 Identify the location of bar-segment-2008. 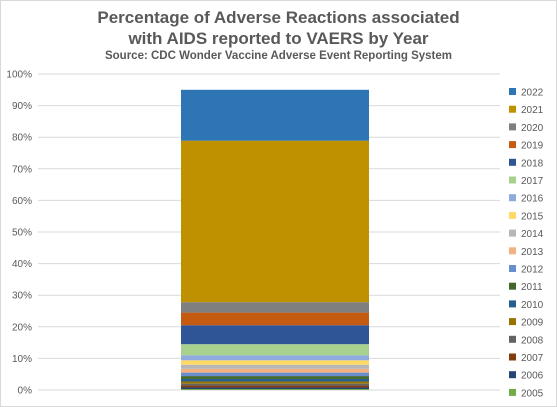
(275, 384).